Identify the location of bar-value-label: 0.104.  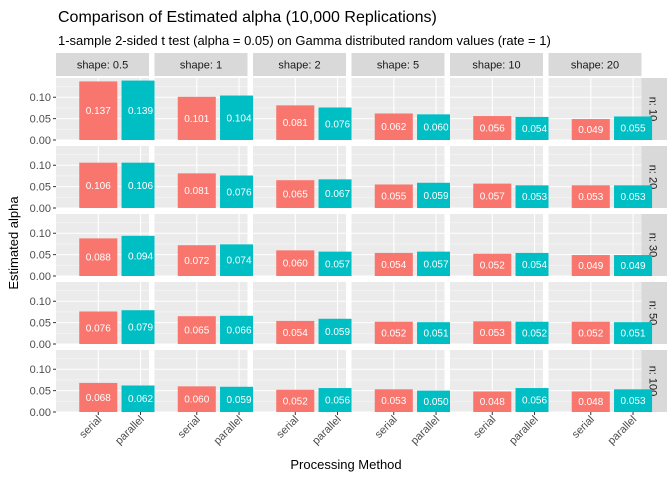
(239, 118).